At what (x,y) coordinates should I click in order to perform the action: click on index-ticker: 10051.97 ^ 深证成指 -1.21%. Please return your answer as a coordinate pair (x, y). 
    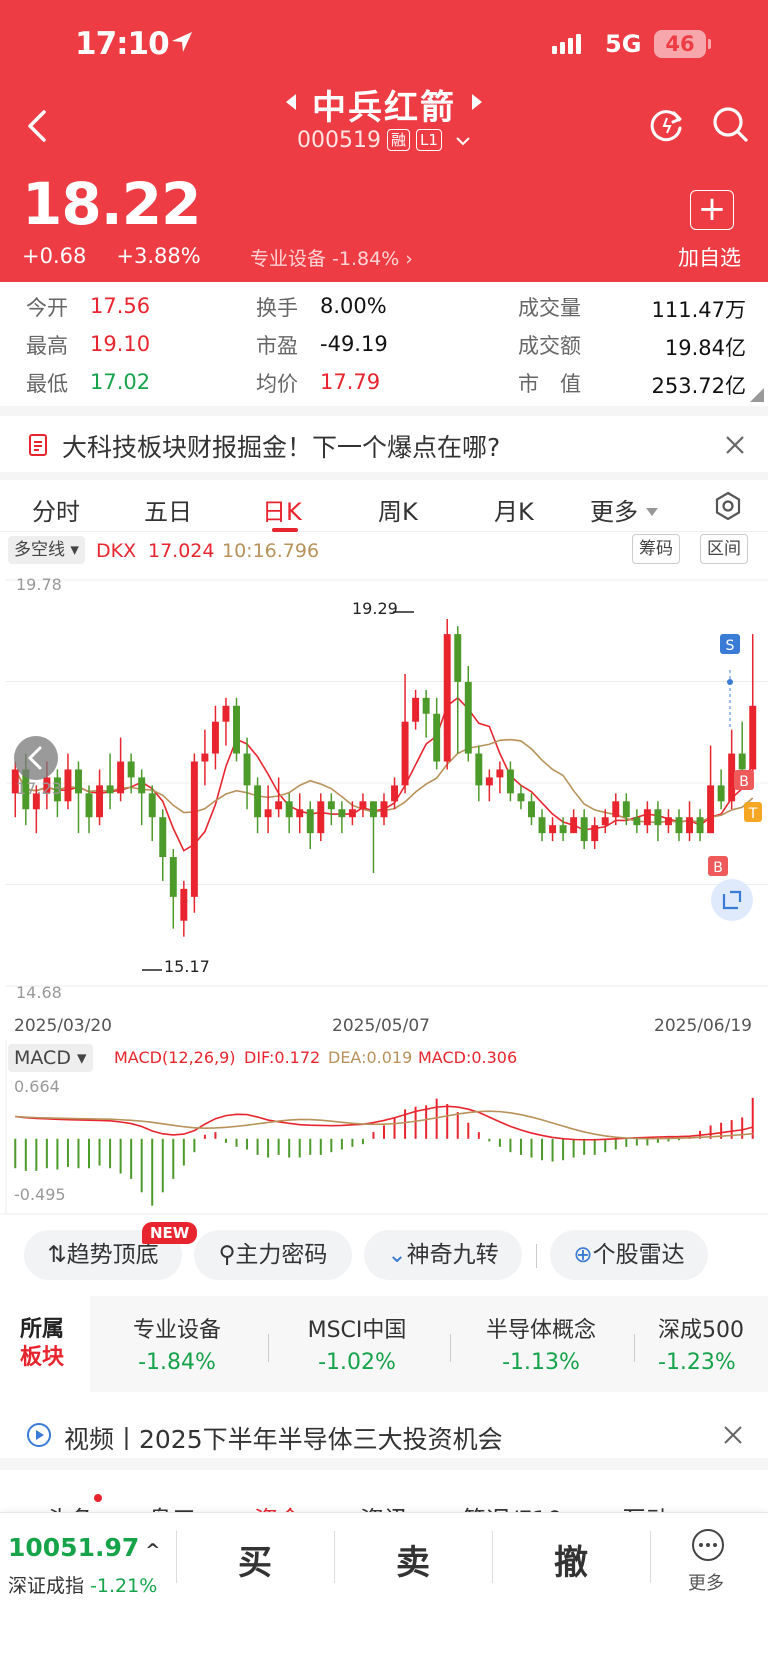
    Looking at the image, I should click on (85, 1558).